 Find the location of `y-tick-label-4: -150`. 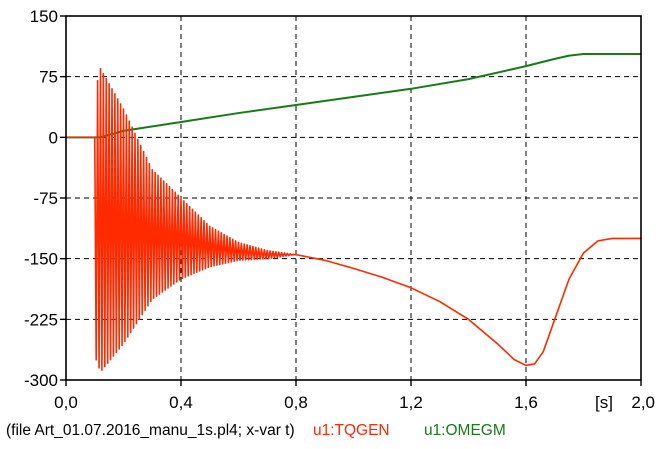

y-tick-label-4: -150 is located at coordinates (41, 259).